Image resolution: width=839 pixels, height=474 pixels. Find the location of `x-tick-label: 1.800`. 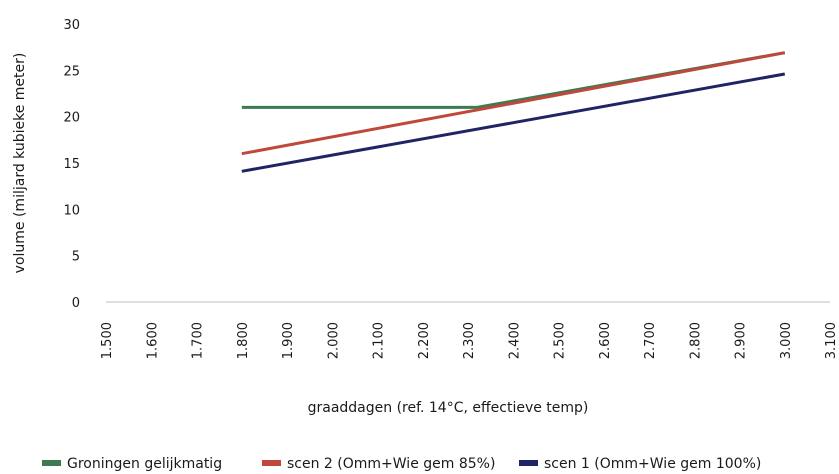

x-tick-label: 1.800 is located at coordinates (243, 340).